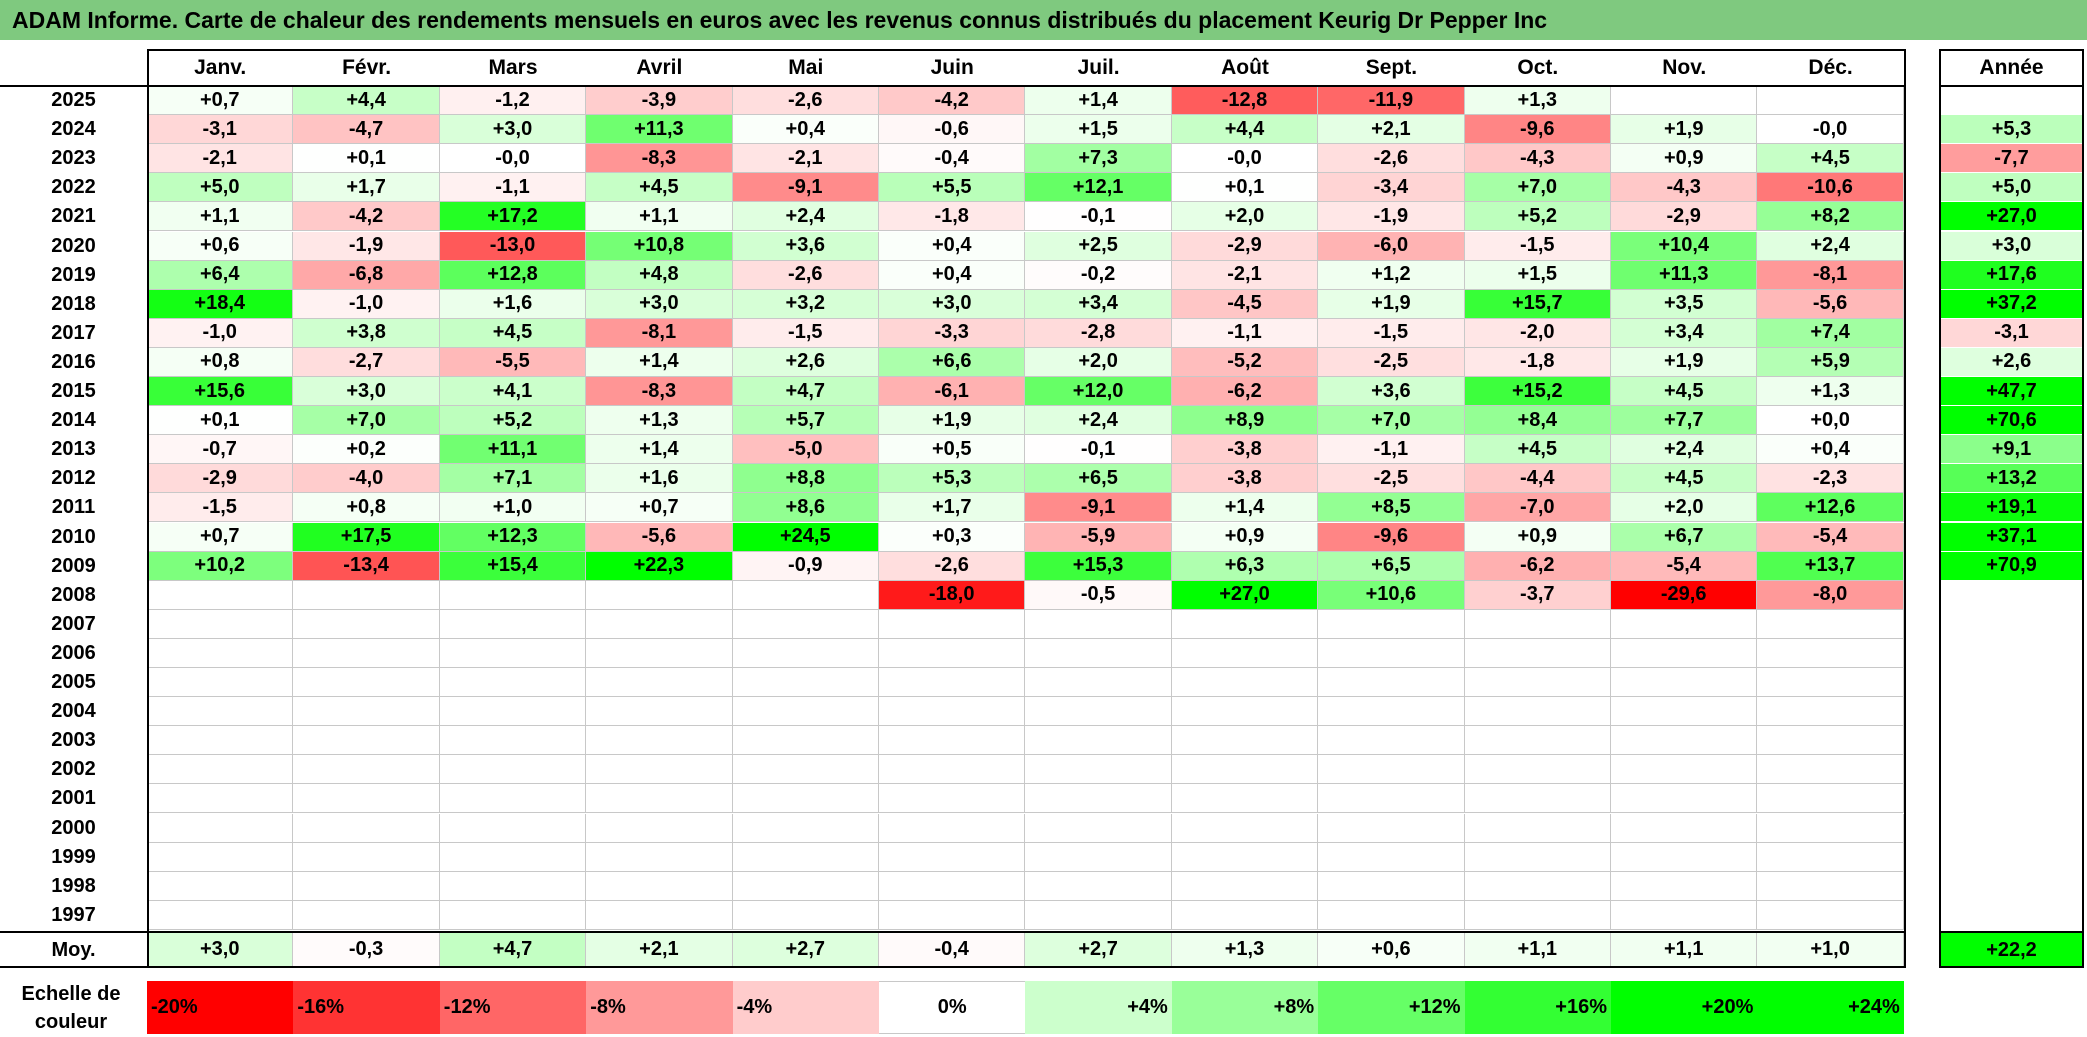  What do you see at coordinates (952, 450) in the screenshot?
I see `heatmap-cell: +0,5` at bounding box center [952, 450].